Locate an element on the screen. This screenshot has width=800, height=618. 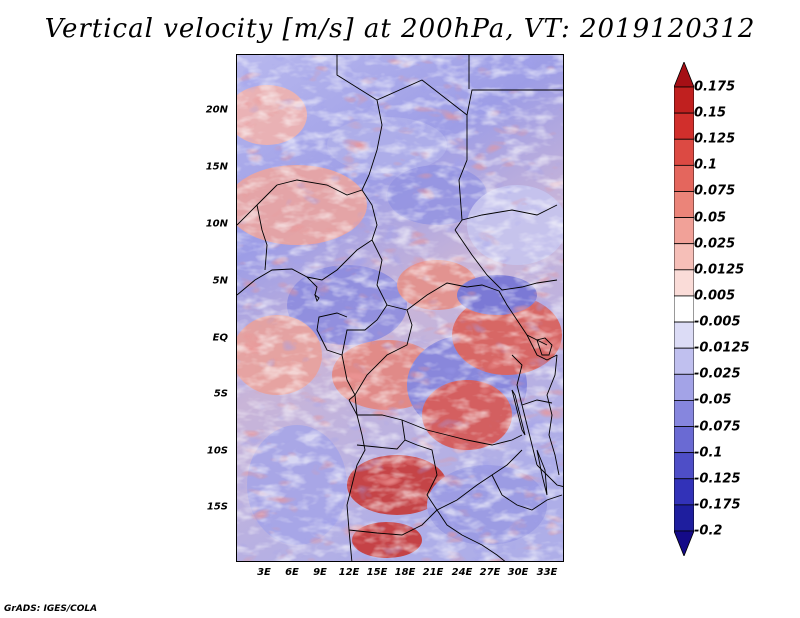
lakes is located at coordinates (433, 394).